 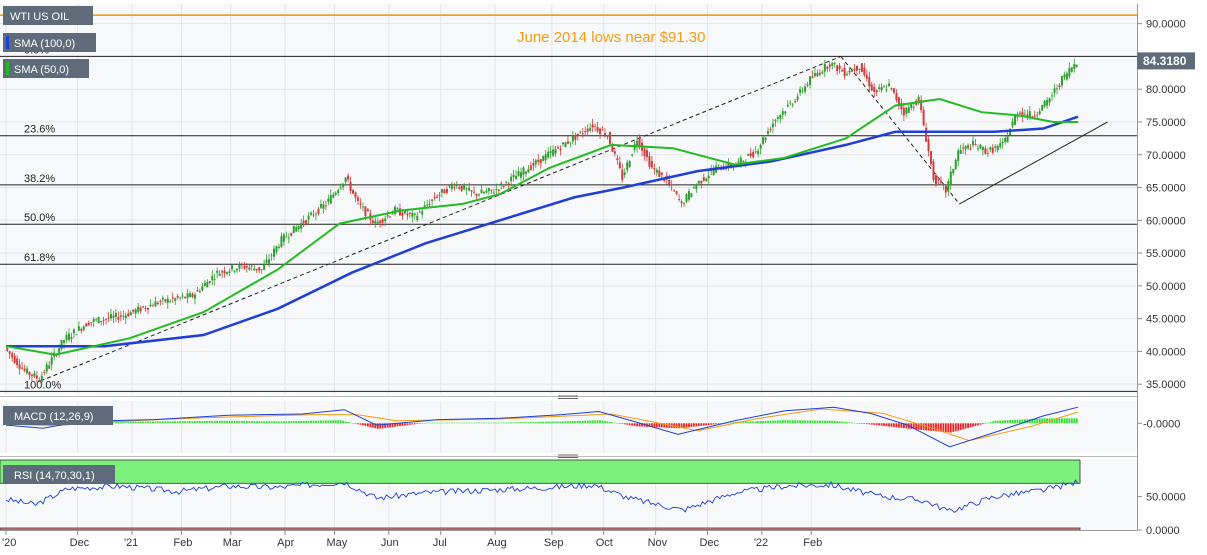 I want to click on chart-title-label: WTI US OIL, so click(x=48, y=15).